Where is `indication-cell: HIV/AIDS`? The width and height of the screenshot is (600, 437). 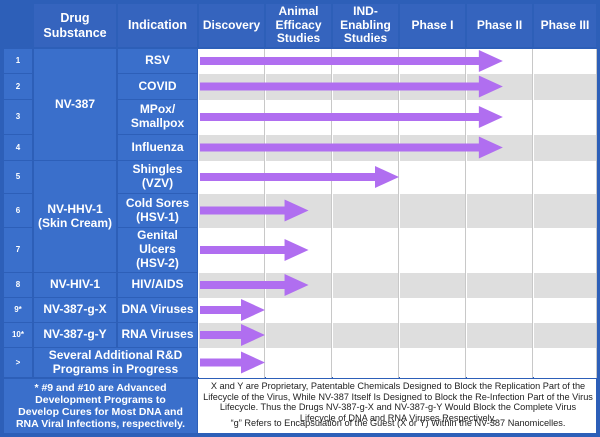 indication-cell: HIV/AIDS is located at coordinates (157, 285).